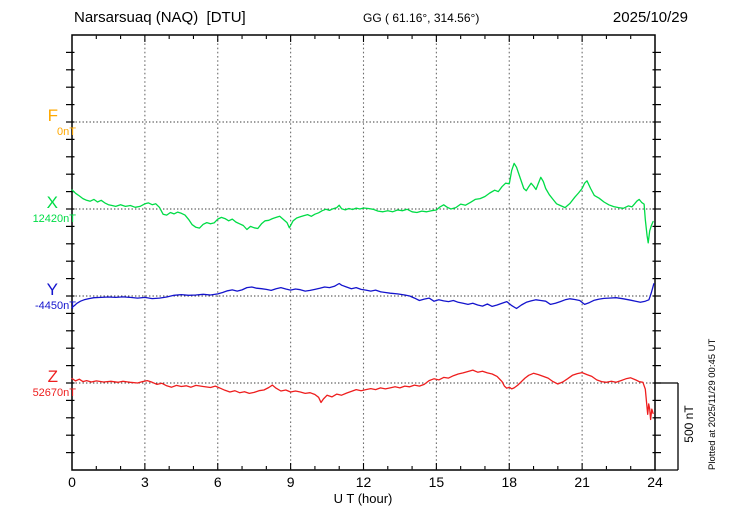  I want to click on trace-x, so click(362, 203).